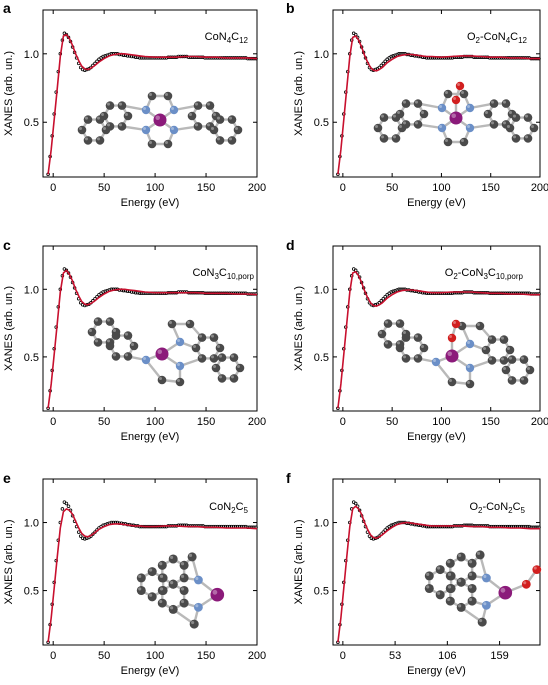 This screenshot has width=548, height=685. Describe the element at coordinates (104, 656) in the screenshot. I see `x-tick-label: 50` at that location.